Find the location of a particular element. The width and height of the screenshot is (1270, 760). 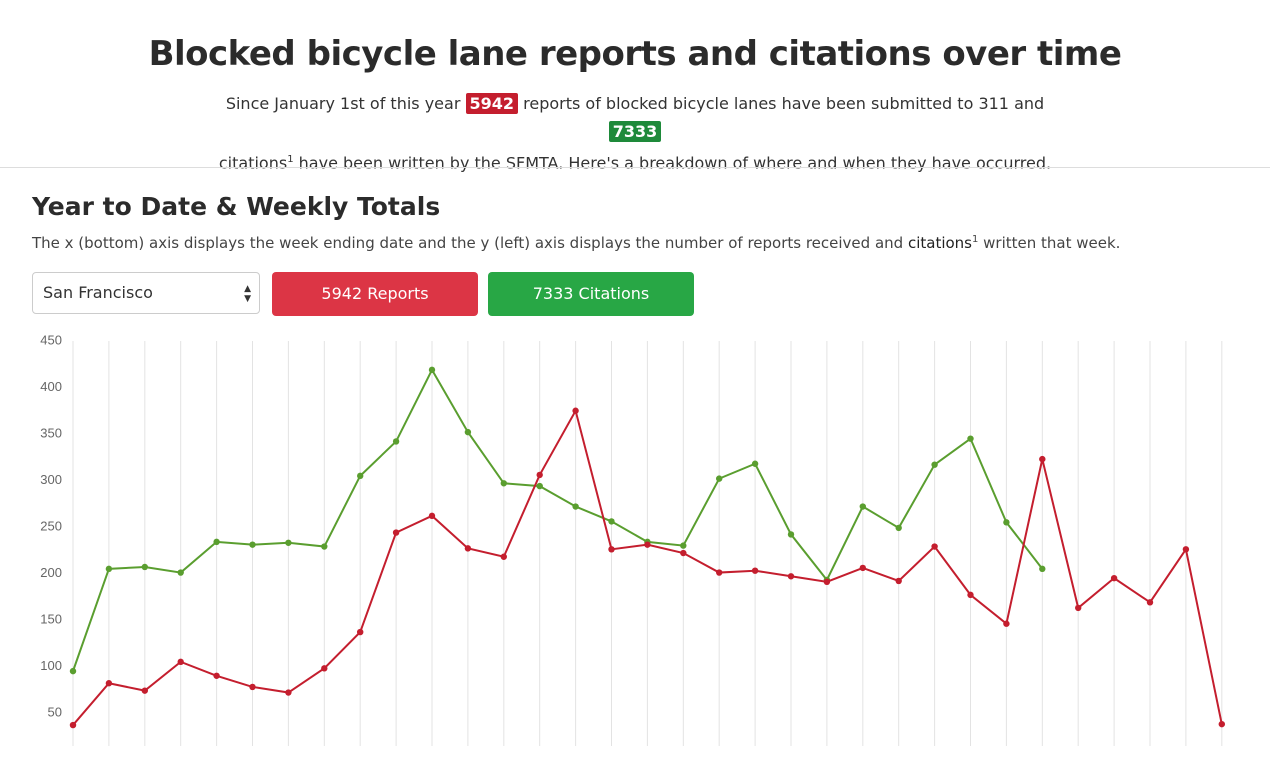

region-select: San Francisco ▲ ▼ is located at coordinates (146, 293).